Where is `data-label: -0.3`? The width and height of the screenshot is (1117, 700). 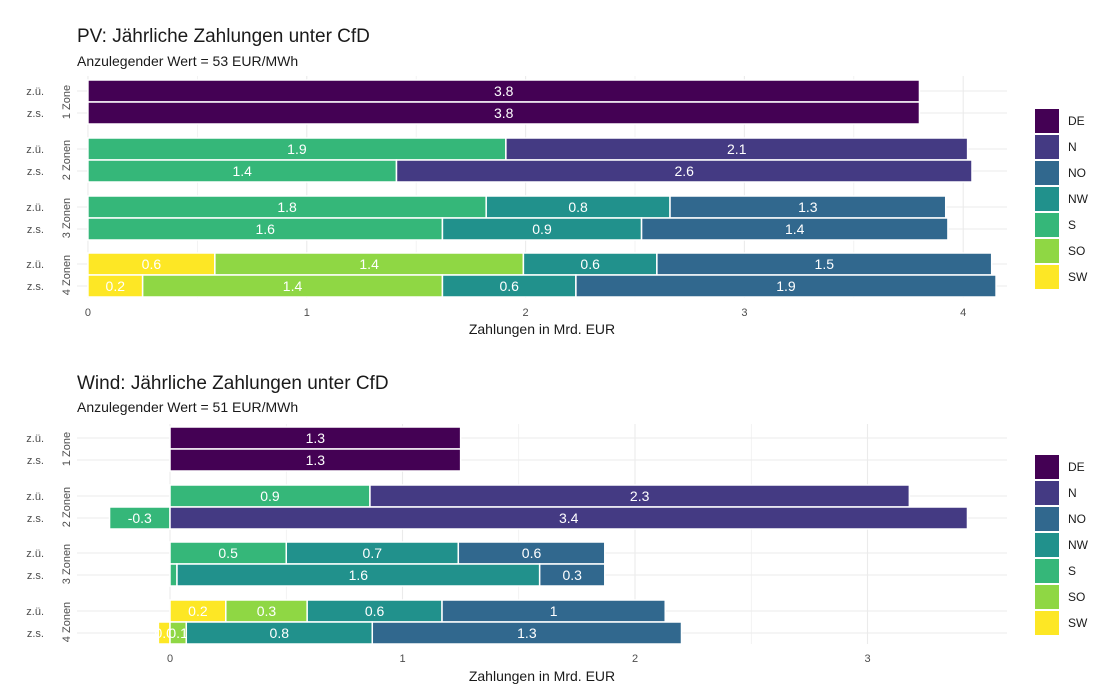
data-label: -0.3 is located at coordinates (140, 518).